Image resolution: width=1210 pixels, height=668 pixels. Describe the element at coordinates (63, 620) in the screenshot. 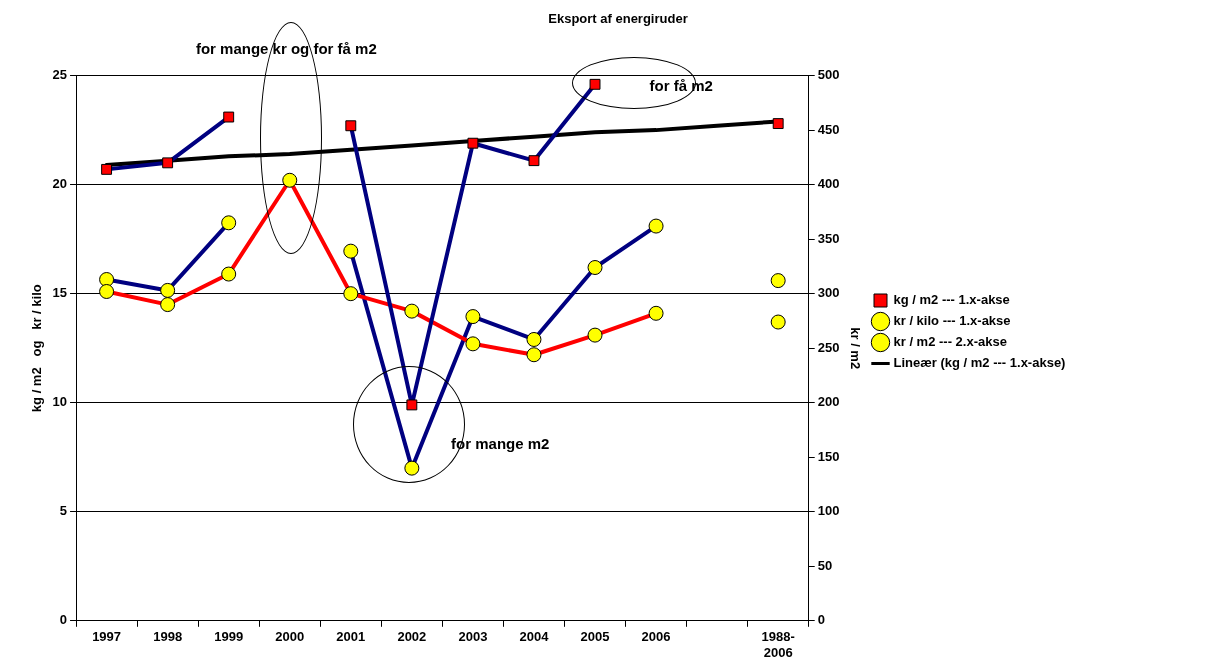

I see `y-tick-label: 0` at that location.